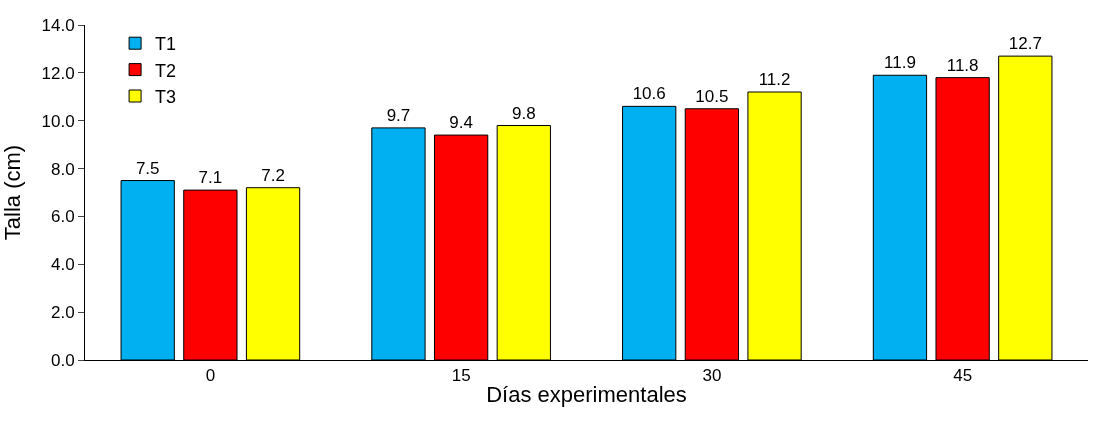 This screenshot has width=1103, height=425. I want to click on data-label: 7.2, so click(273, 175).